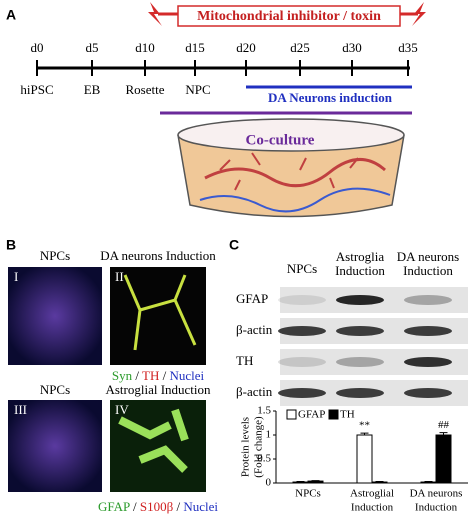 Image resolution: width=474 pixels, height=519 pixels. Describe the element at coordinates (122, 409) in the screenshot. I see `numeral: IV` at that location.